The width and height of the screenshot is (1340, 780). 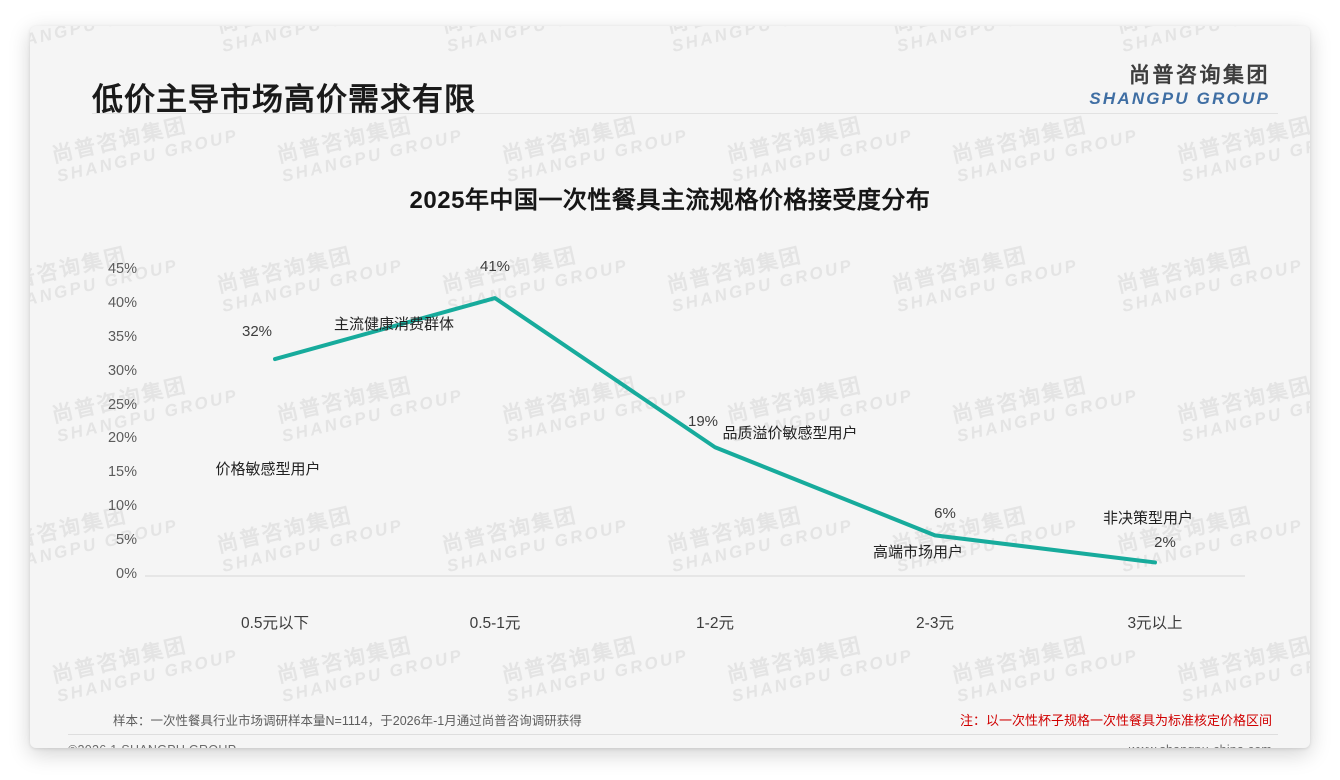 What do you see at coordinates (284, 99) in the screenshot?
I see `page-title: 低价主导市场高价需求有限` at bounding box center [284, 99].